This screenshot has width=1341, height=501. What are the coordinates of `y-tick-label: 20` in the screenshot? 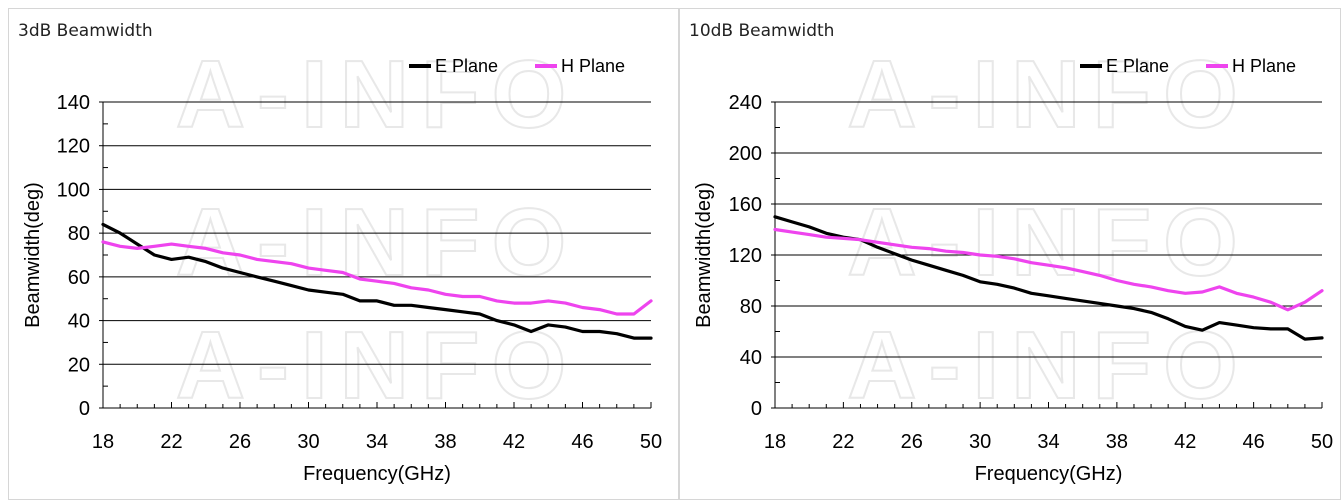 It's located at (79, 365).